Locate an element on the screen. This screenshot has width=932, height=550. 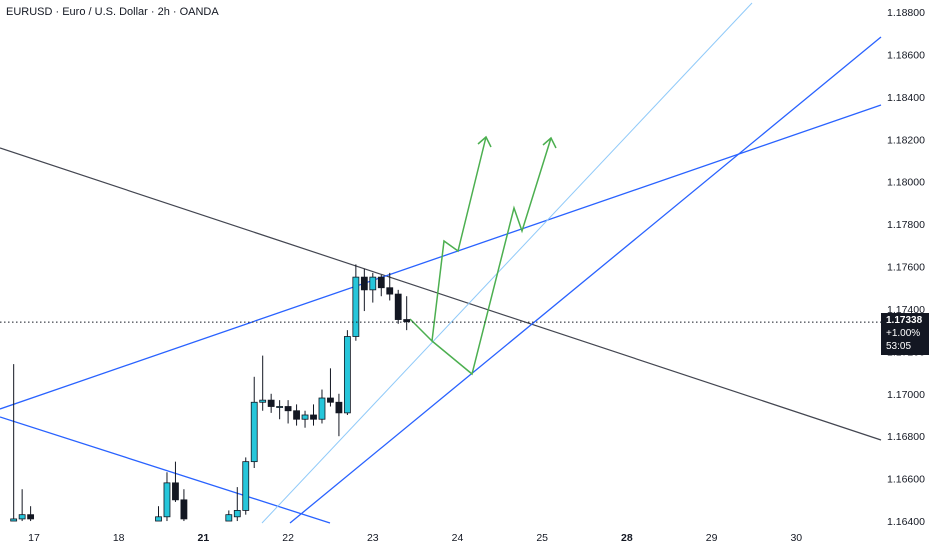
time-tick-label: 21 is located at coordinates (204, 538).